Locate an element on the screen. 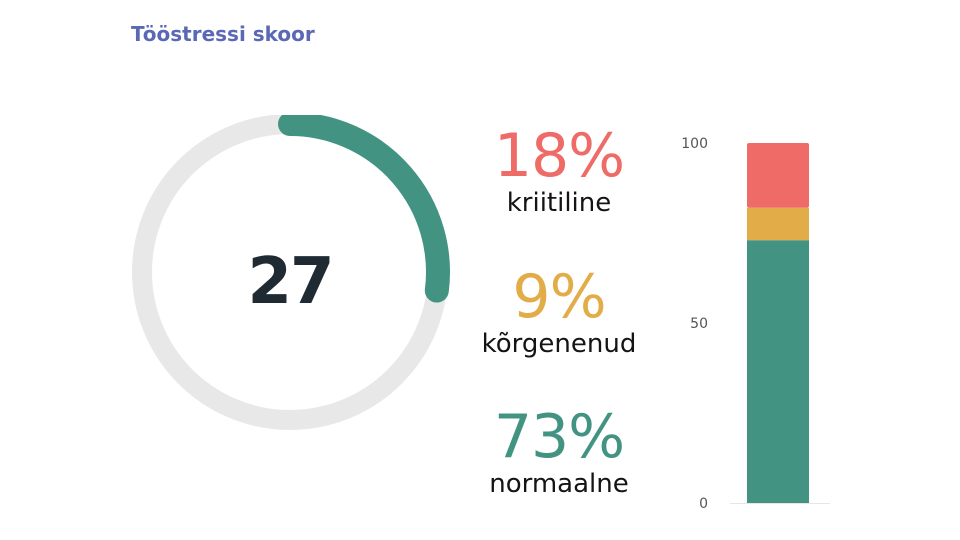  stat-critical: 18% kriitiline is located at coordinates (559, 171).